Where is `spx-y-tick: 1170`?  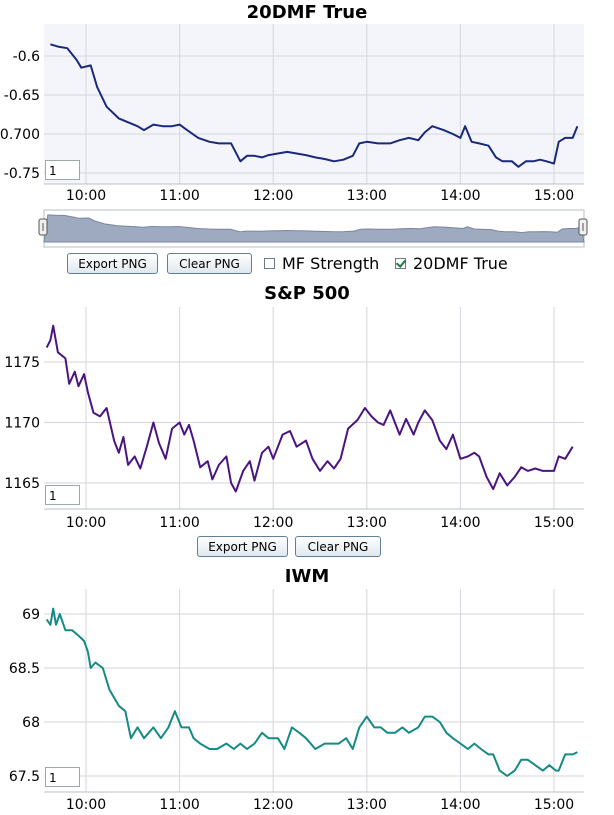
spx-y-tick: 1170 is located at coordinates (22, 424).